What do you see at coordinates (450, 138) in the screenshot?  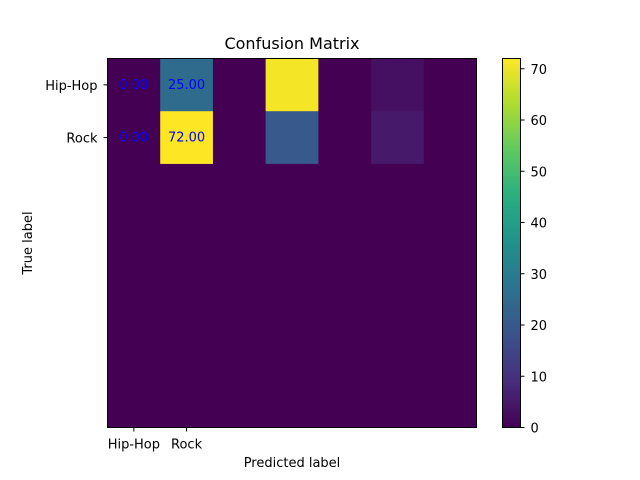 I see `heatmap-cell-r1-c6` at bounding box center [450, 138].